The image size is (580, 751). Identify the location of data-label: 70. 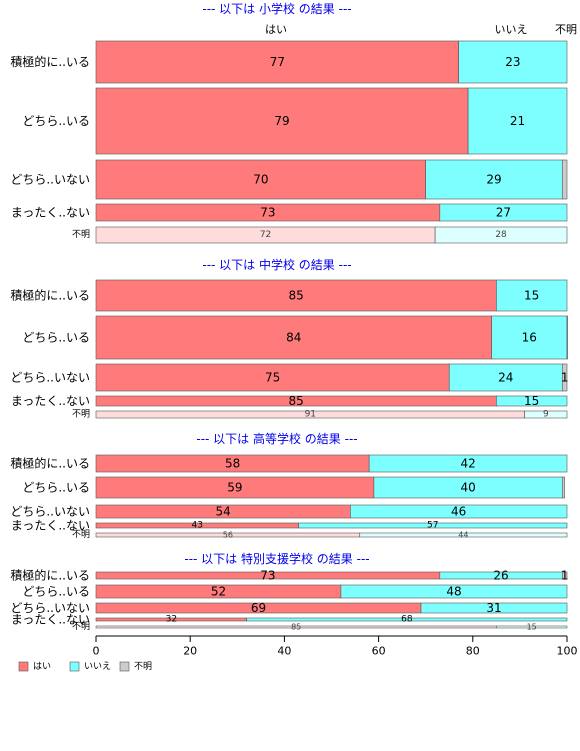
(260, 180).